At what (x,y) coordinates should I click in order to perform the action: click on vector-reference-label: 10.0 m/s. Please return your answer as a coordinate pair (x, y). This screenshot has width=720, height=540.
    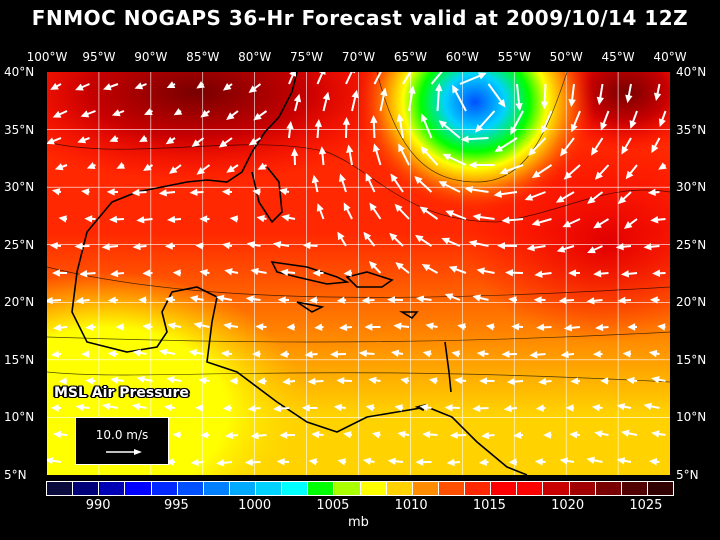
    Looking at the image, I should click on (122, 435).